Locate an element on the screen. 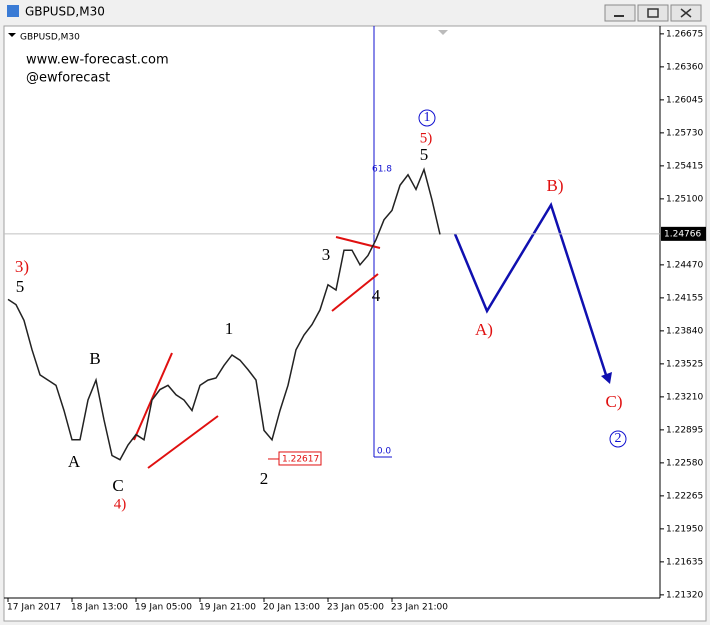 The width and height of the screenshot is (710, 625). maximize-icon is located at coordinates (653, 13).